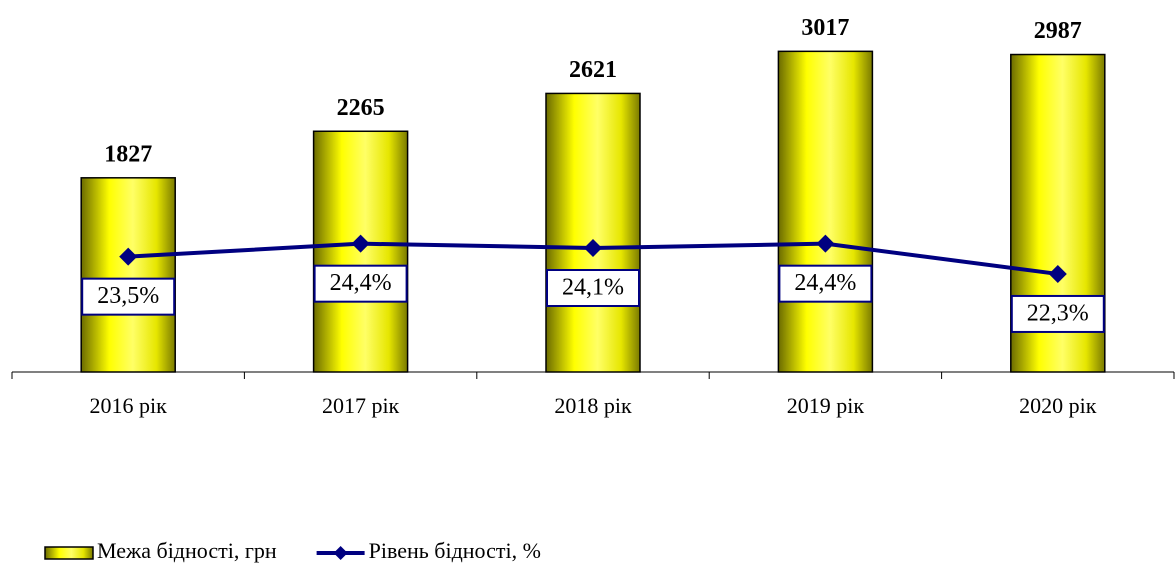 The width and height of the screenshot is (1175, 569). Describe the element at coordinates (593, 70) in the screenshot. I see `bar-value-label: 2621` at that location.